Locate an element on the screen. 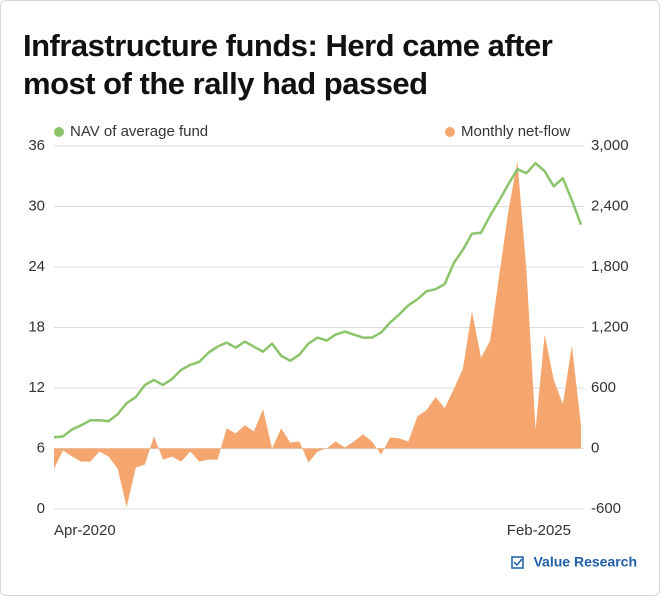 Image resolution: width=660 pixels, height=596 pixels. y2-tick-label: 600 is located at coordinates (603, 387).